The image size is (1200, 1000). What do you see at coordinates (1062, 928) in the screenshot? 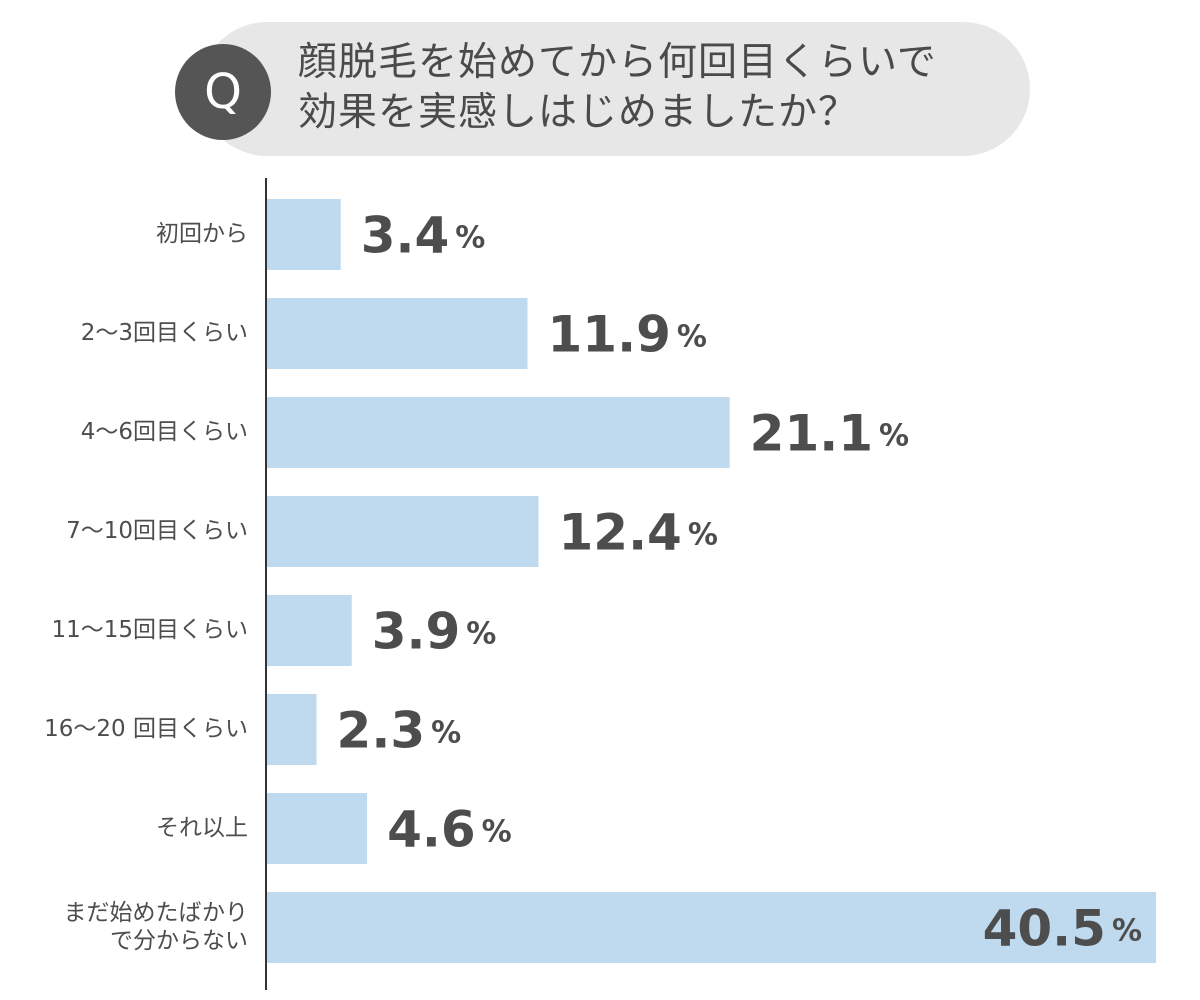
I see `data-label: 40.5%` at bounding box center [1062, 928].